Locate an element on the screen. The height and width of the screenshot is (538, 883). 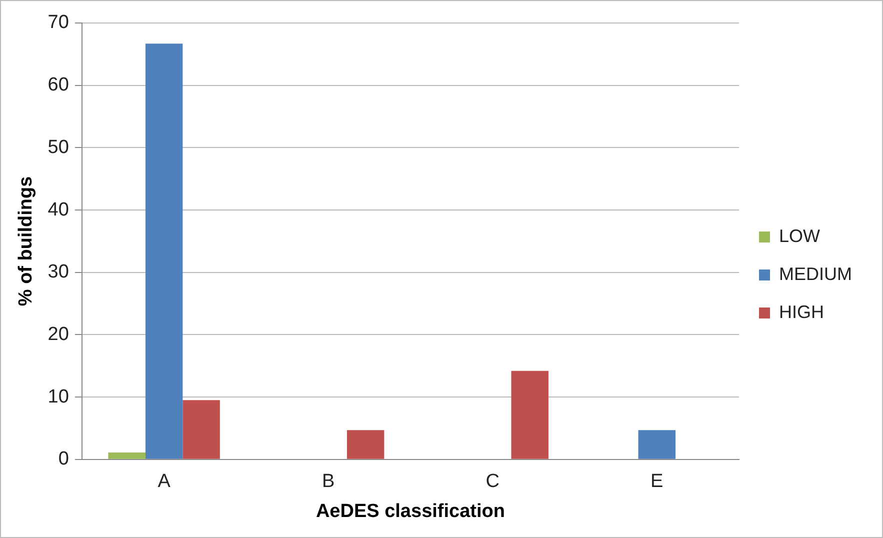
y-tick-label: 70 is located at coordinates (58, 23).